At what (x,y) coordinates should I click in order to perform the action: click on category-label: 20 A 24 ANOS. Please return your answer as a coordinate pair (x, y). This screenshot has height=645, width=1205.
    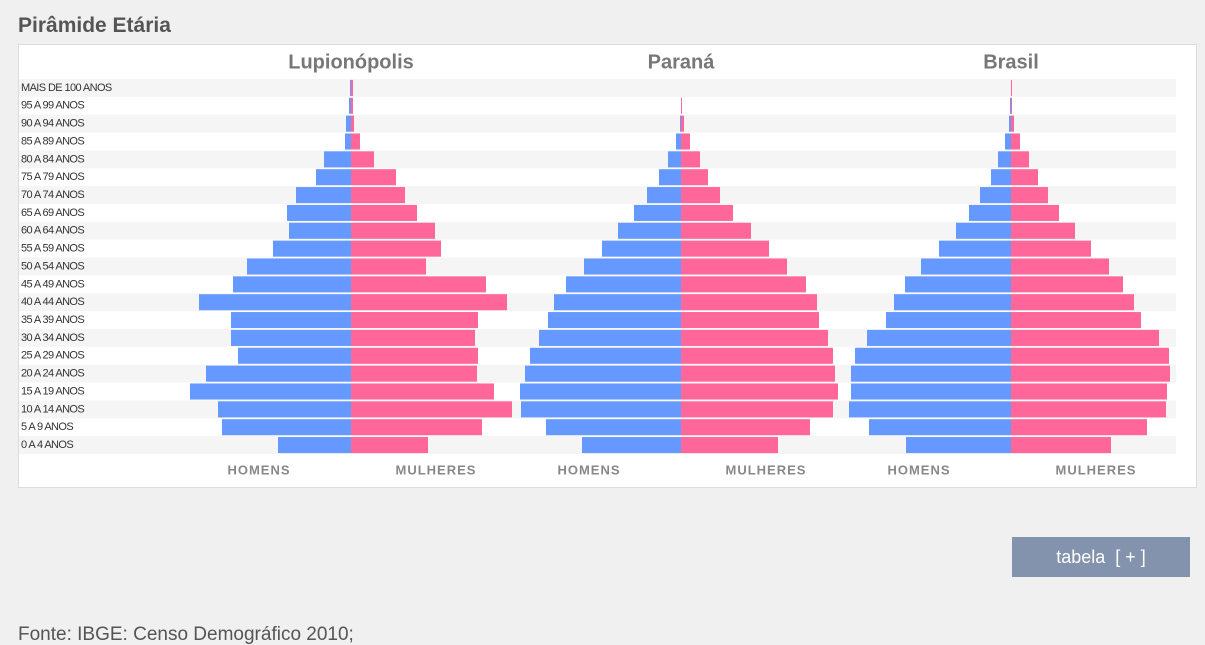
    Looking at the image, I should click on (52, 374).